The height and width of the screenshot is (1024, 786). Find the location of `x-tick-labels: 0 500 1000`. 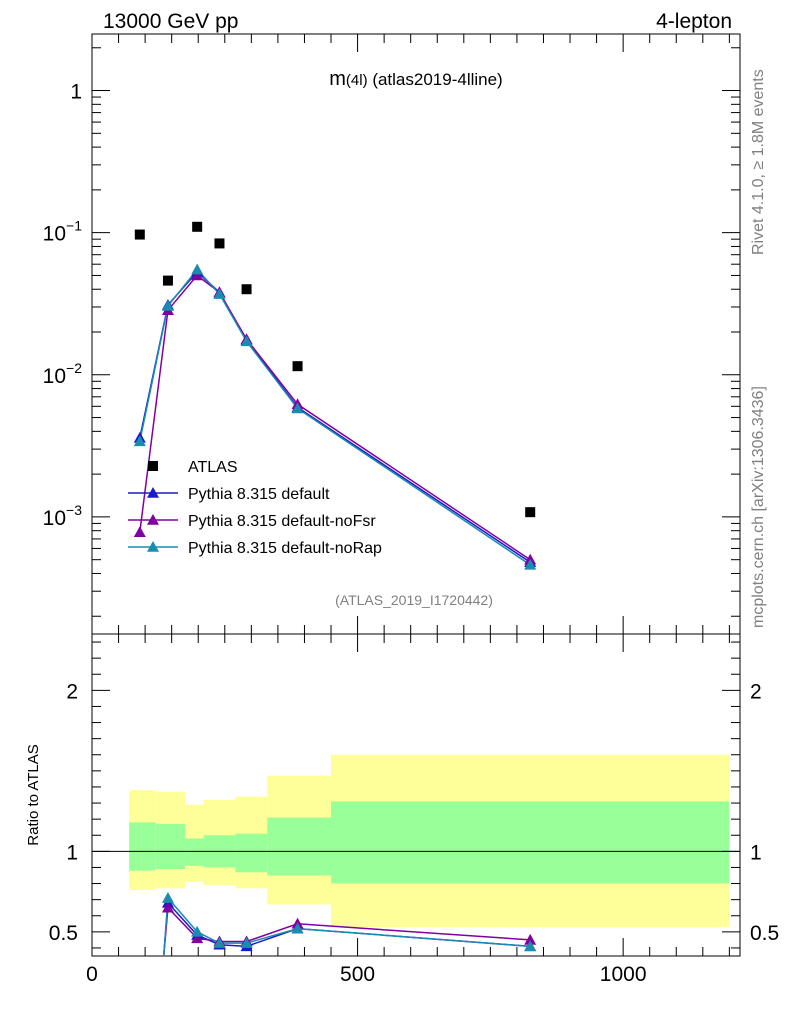

x-tick-labels: 0 500 1000 is located at coordinates (366, 974).